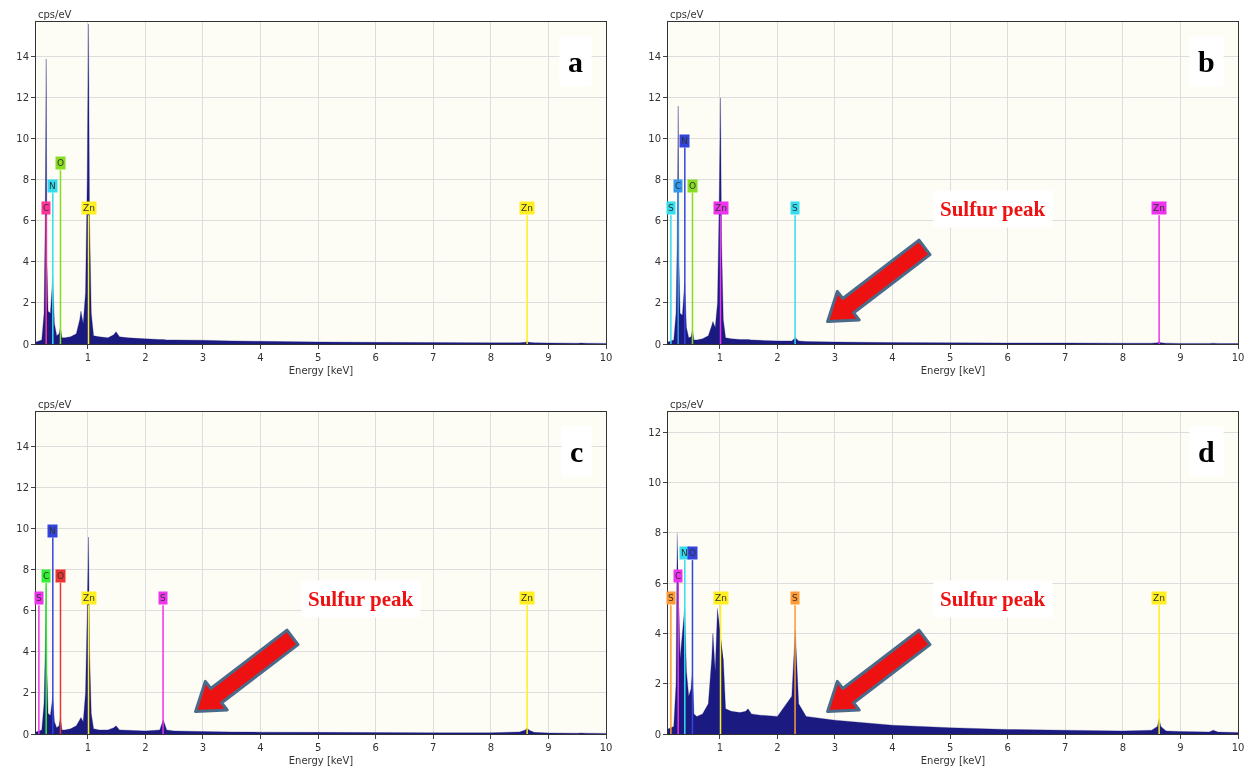 The width and height of the screenshot is (1258, 781). What do you see at coordinates (577, 451) in the screenshot?
I see `text: c` at bounding box center [577, 451].